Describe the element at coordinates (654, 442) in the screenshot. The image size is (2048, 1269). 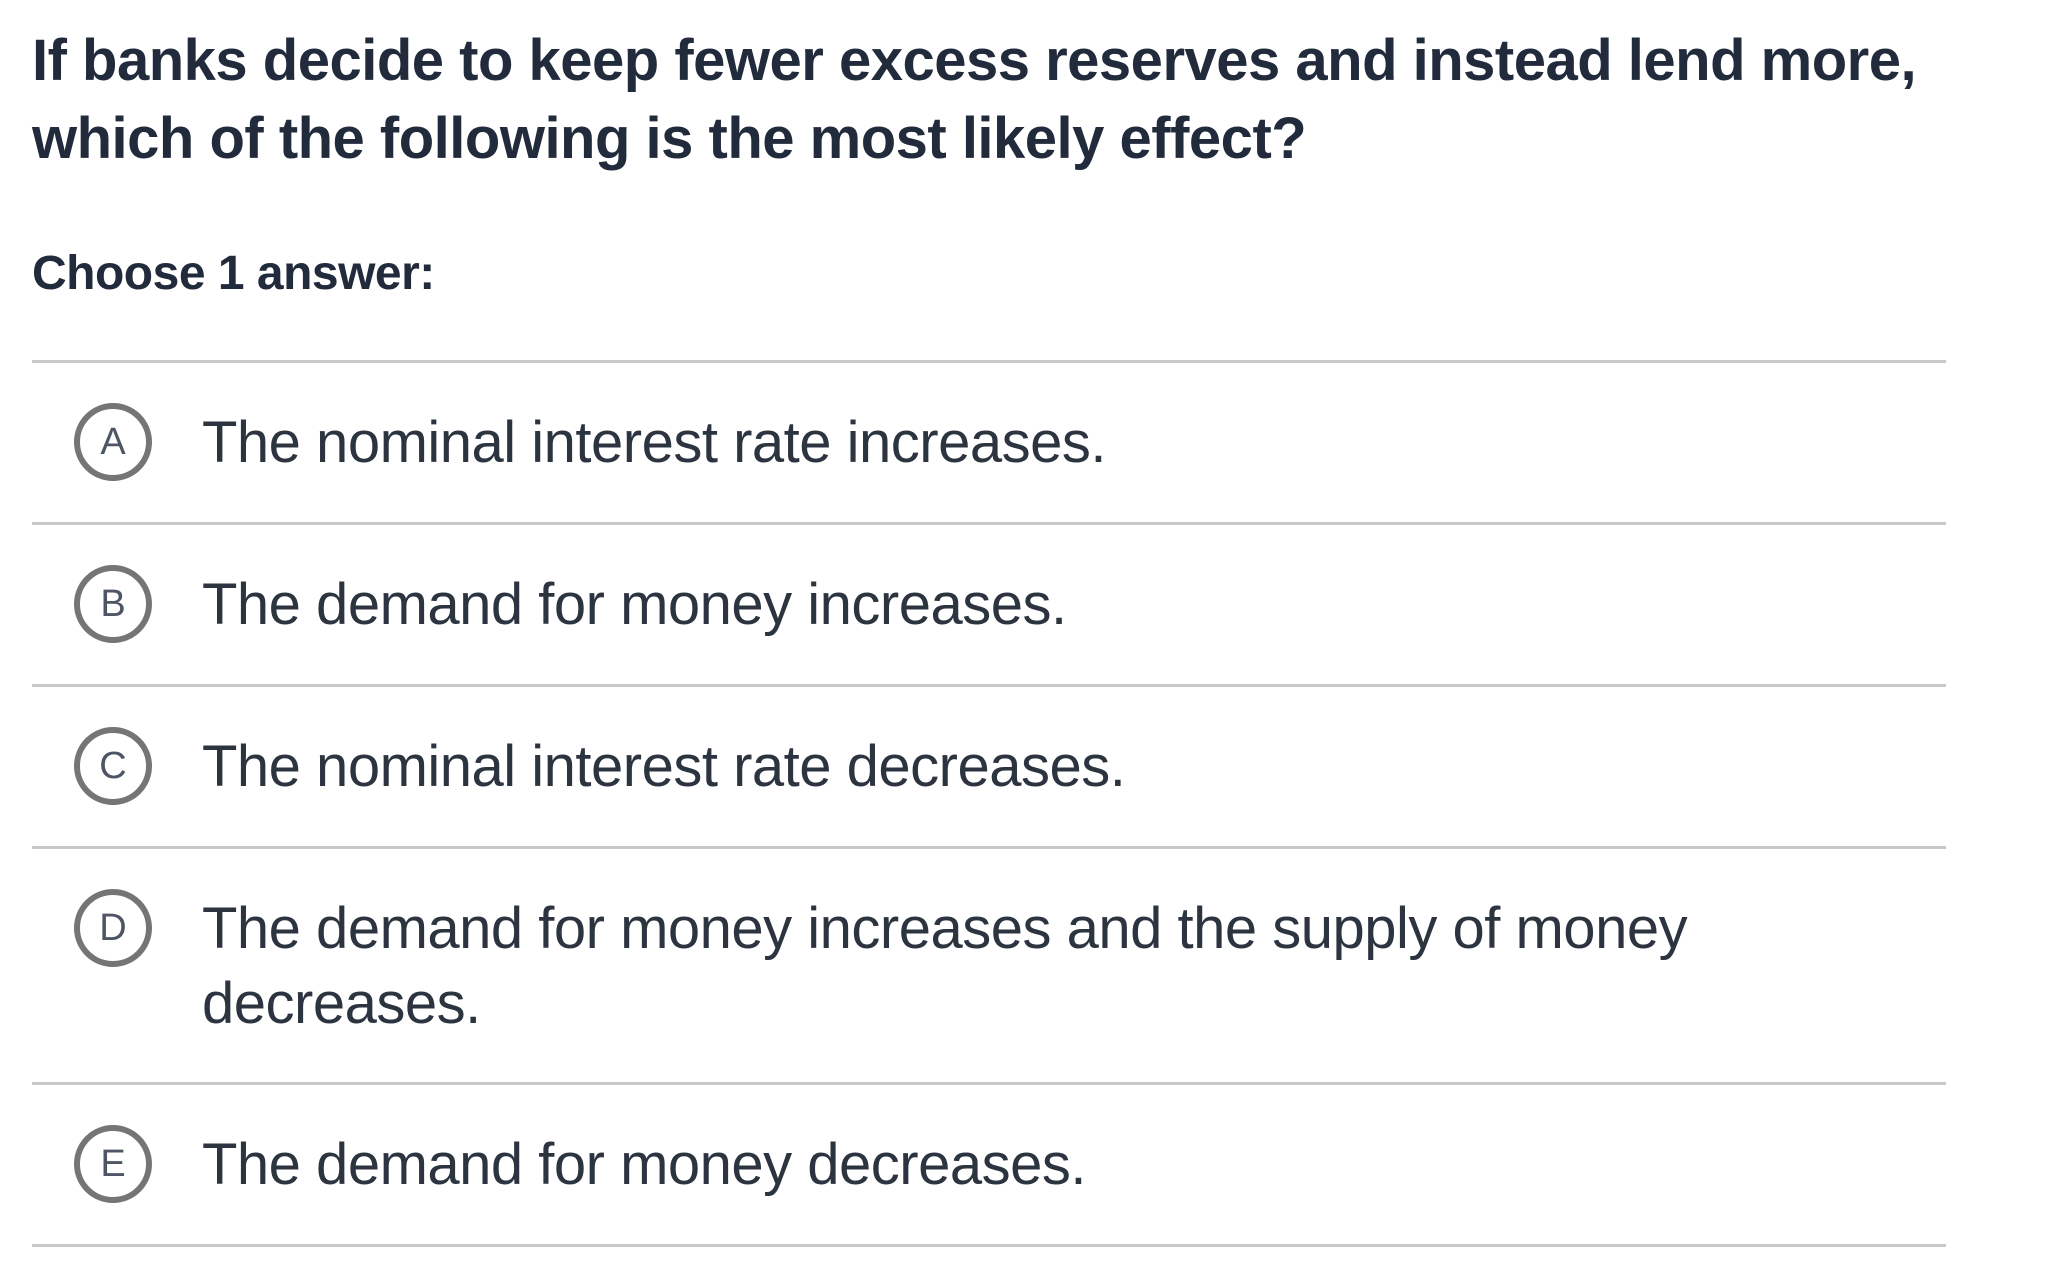
I see `option-text: The nominal interest rate increases.` at that location.